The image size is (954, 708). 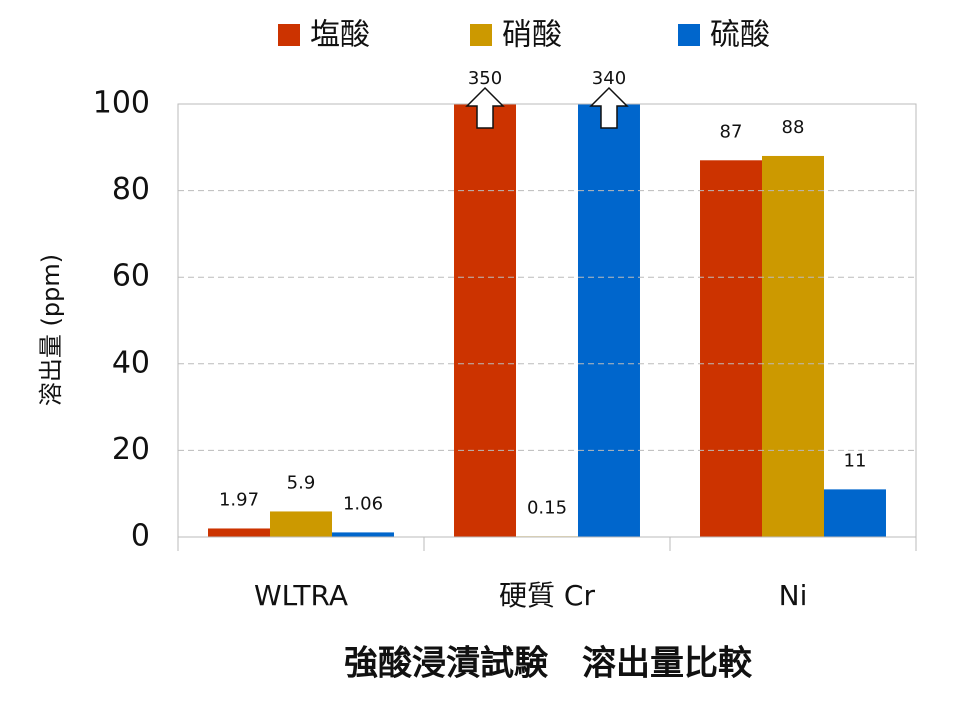 What do you see at coordinates (301, 595) in the screenshot?
I see `x-tick-label: WLTRA` at bounding box center [301, 595].